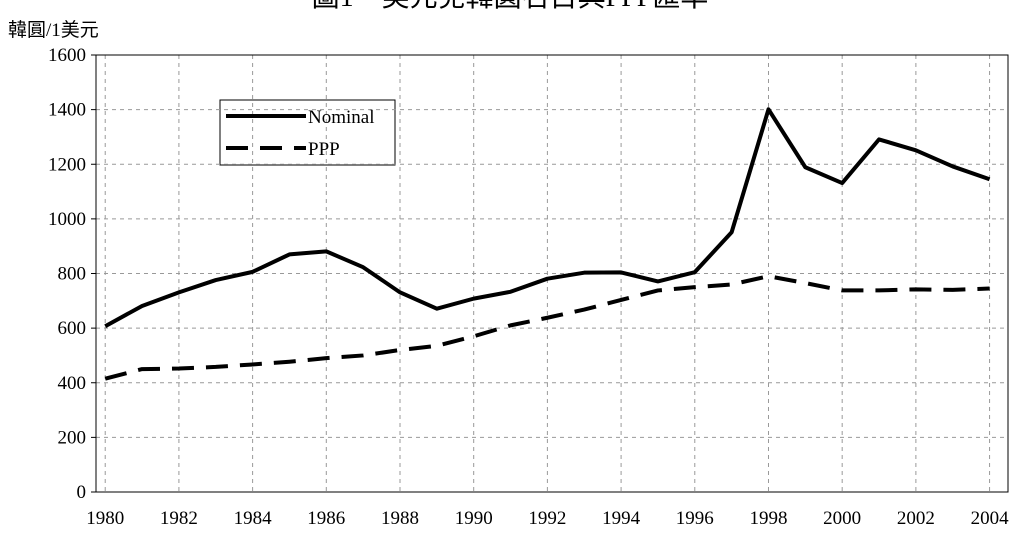 This screenshot has height=540, width=1015. What do you see at coordinates (253, 518) in the screenshot?
I see `x-tick-label: 1984` at bounding box center [253, 518].